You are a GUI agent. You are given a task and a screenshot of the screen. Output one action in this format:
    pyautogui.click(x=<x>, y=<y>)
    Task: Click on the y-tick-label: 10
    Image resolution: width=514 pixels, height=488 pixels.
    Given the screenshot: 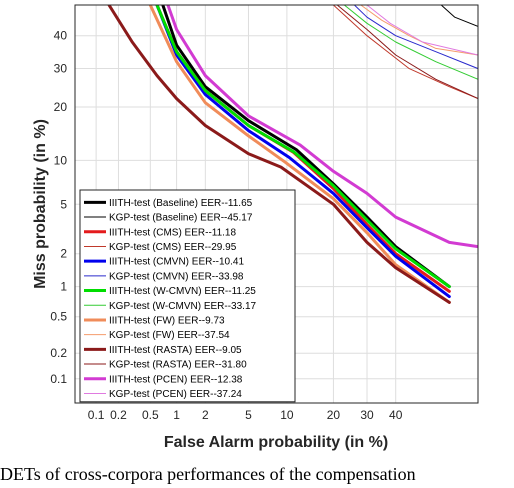 What is the action you would take?
    pyautogui.click(x=61, y=160)
    